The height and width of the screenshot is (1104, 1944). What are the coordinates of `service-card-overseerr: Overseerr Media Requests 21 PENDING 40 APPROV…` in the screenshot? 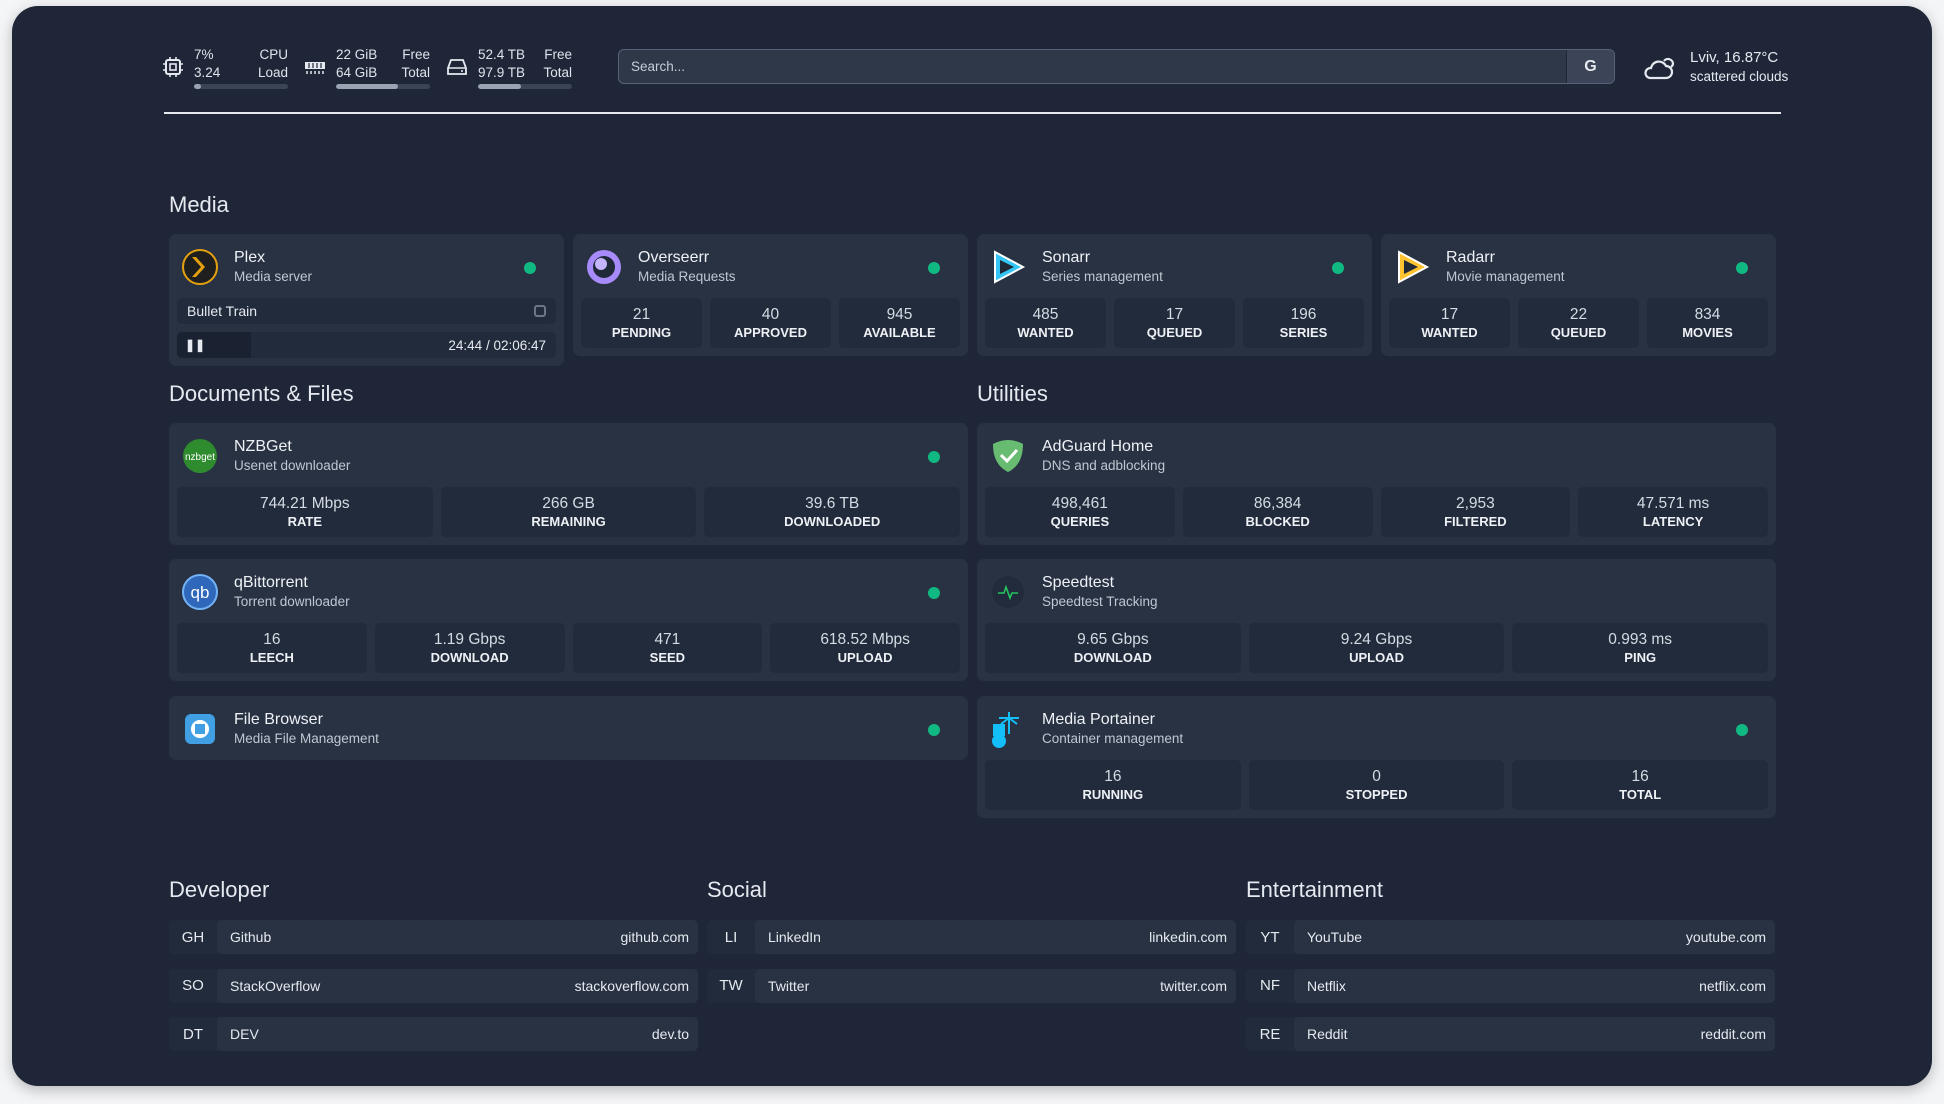 It's located at (770, 295).